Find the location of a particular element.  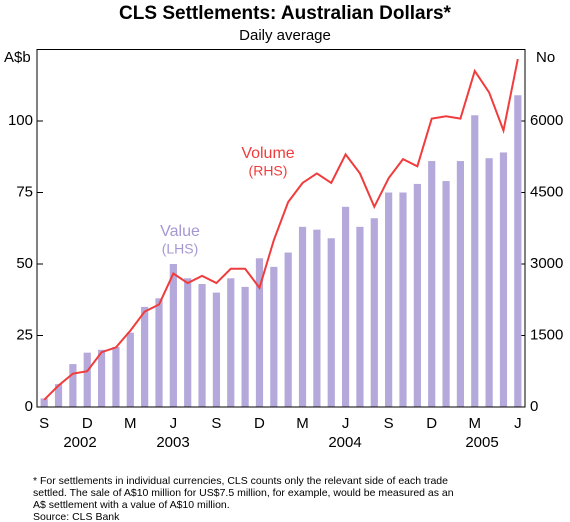

year-label: 2004 is located at coordinates (344, 442).